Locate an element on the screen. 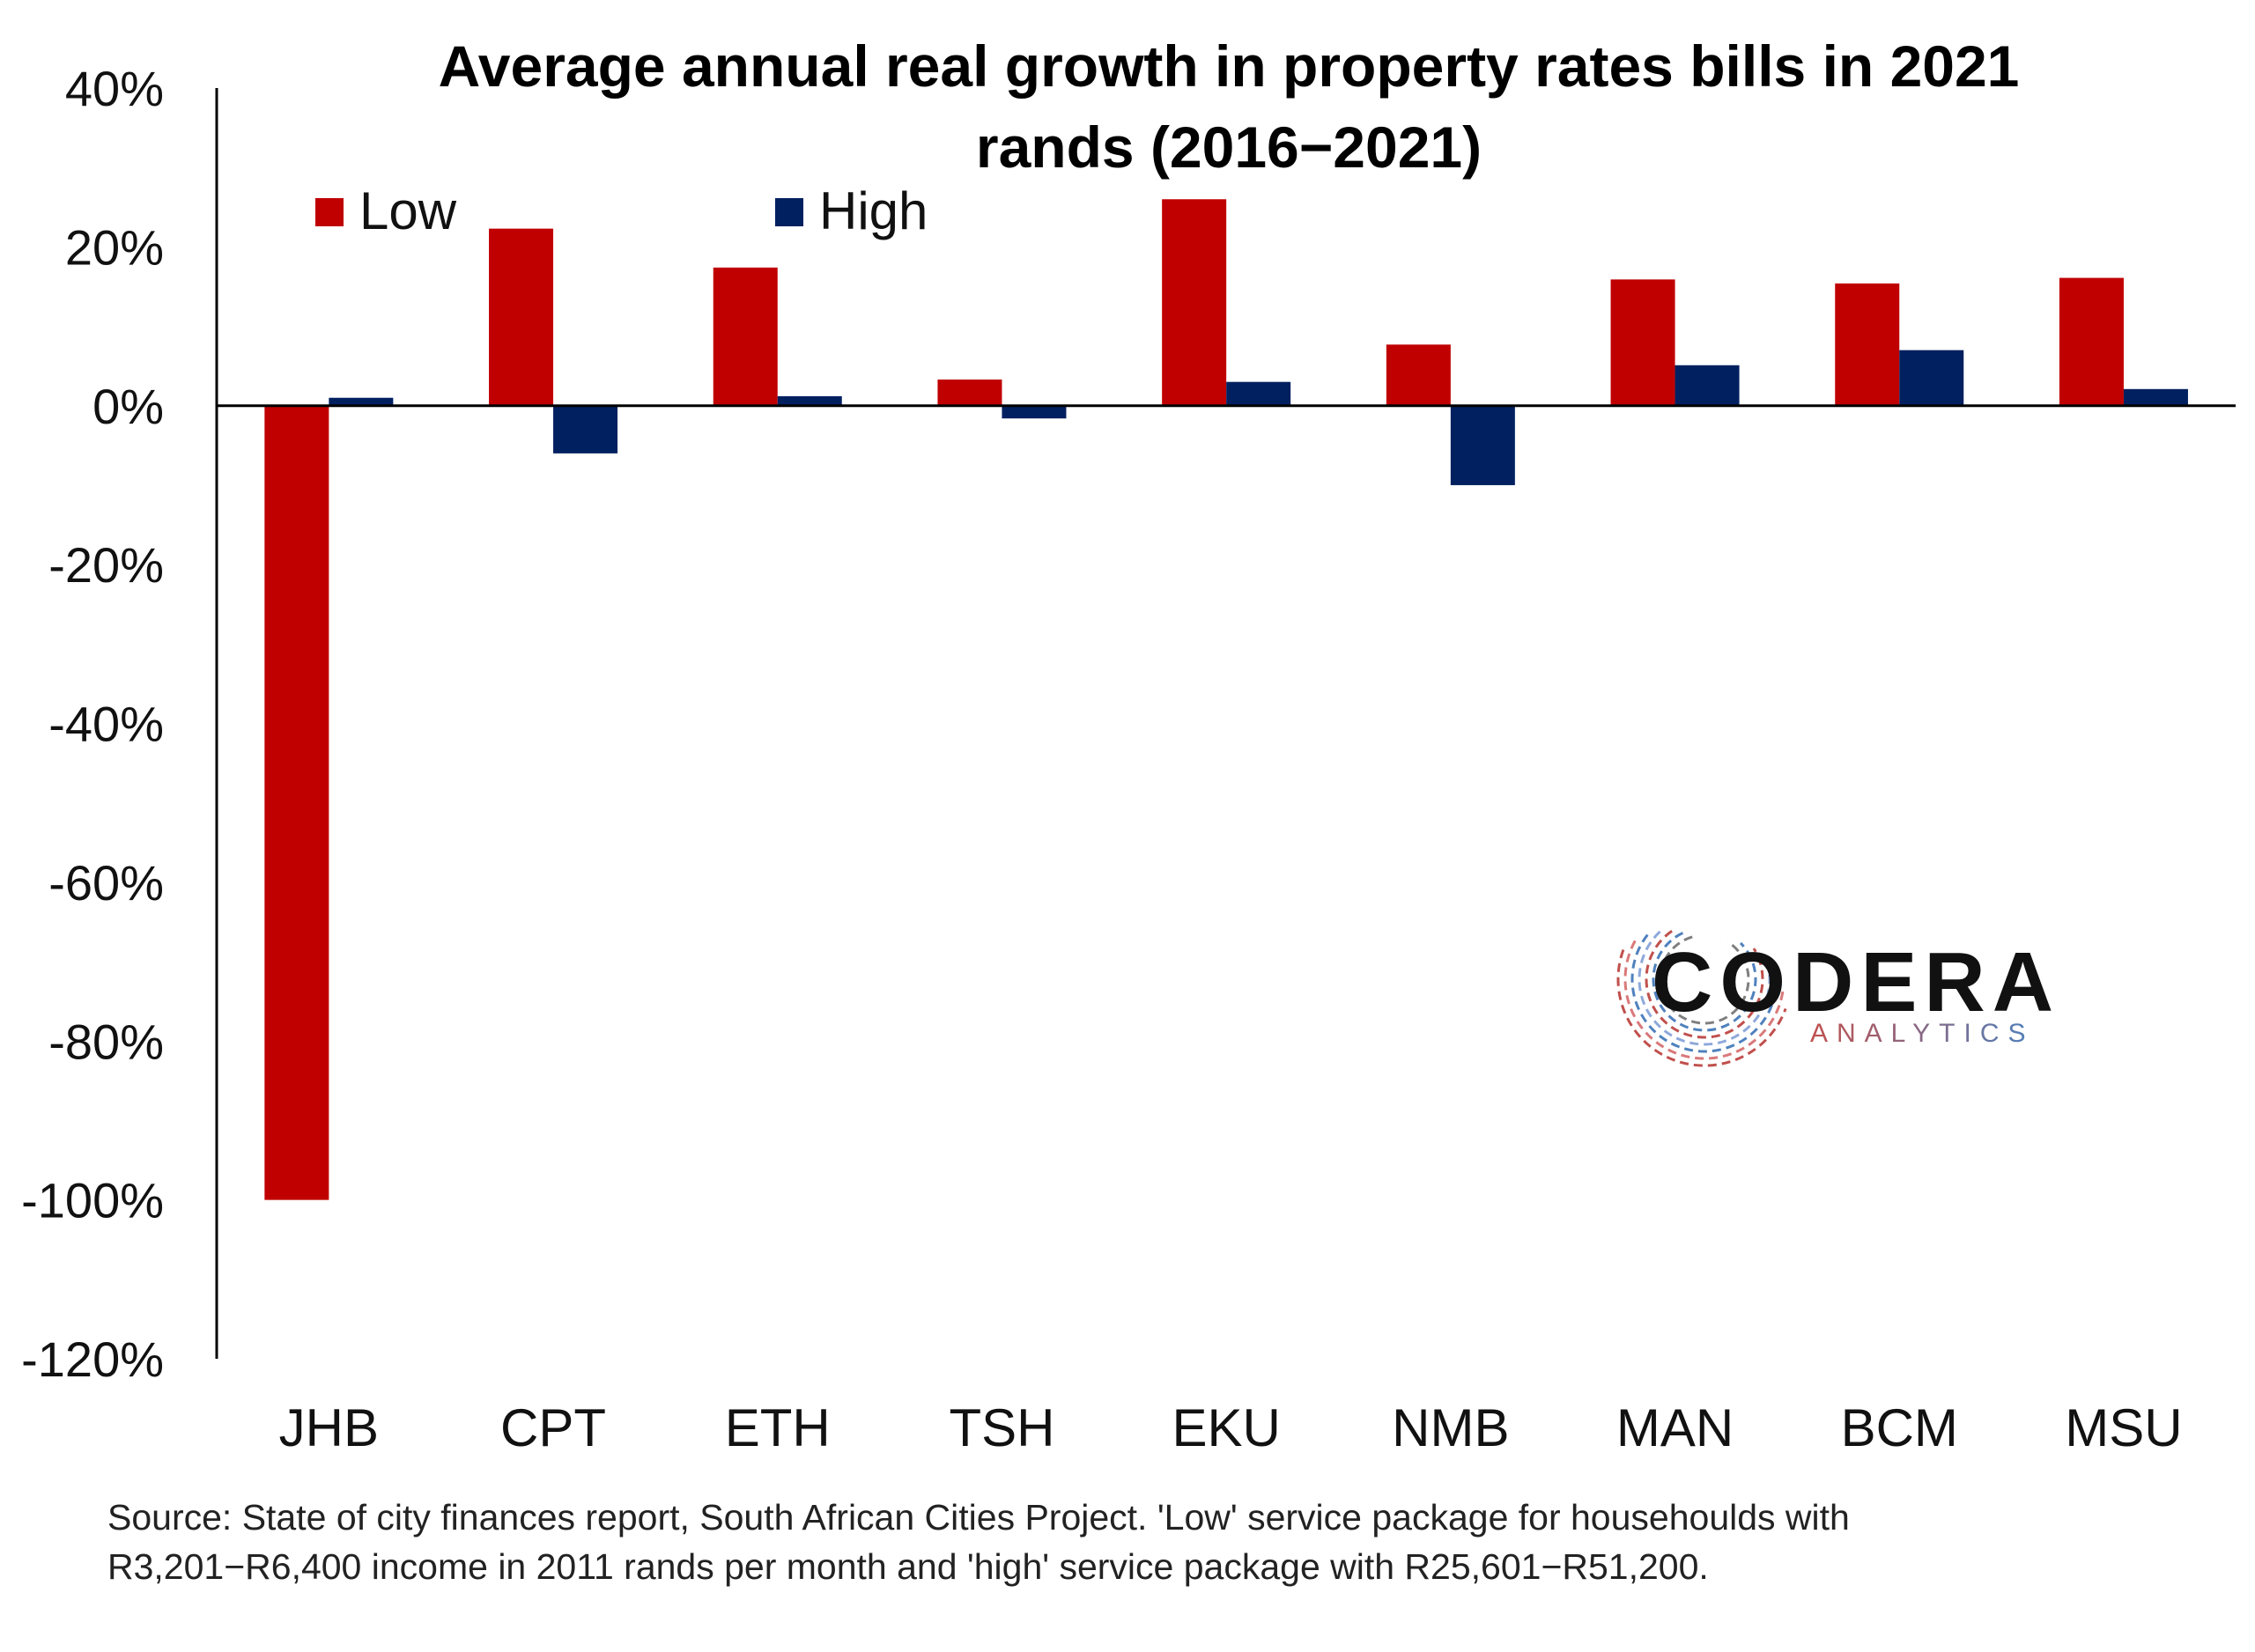 Image resolution: width=2255 pixels, height=1652 pixels. y-tick-label: 20% is located at coordinates (115, 247).